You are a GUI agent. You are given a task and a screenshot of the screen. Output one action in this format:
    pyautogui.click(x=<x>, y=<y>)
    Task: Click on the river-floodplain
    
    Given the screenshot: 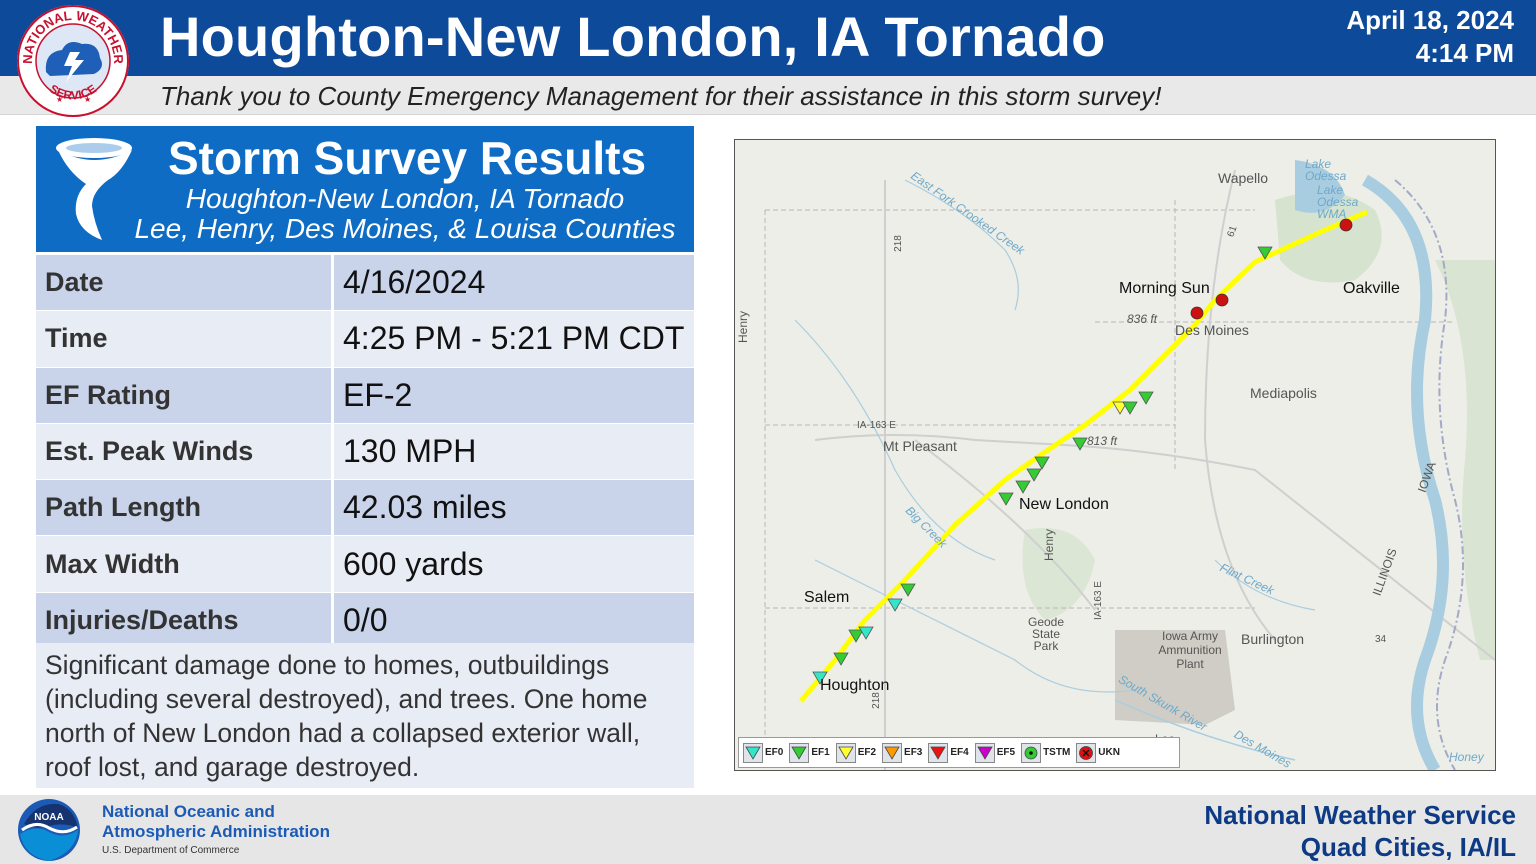 What is the action you would take?
    pyautogui.click(x=1465, y=460)
    